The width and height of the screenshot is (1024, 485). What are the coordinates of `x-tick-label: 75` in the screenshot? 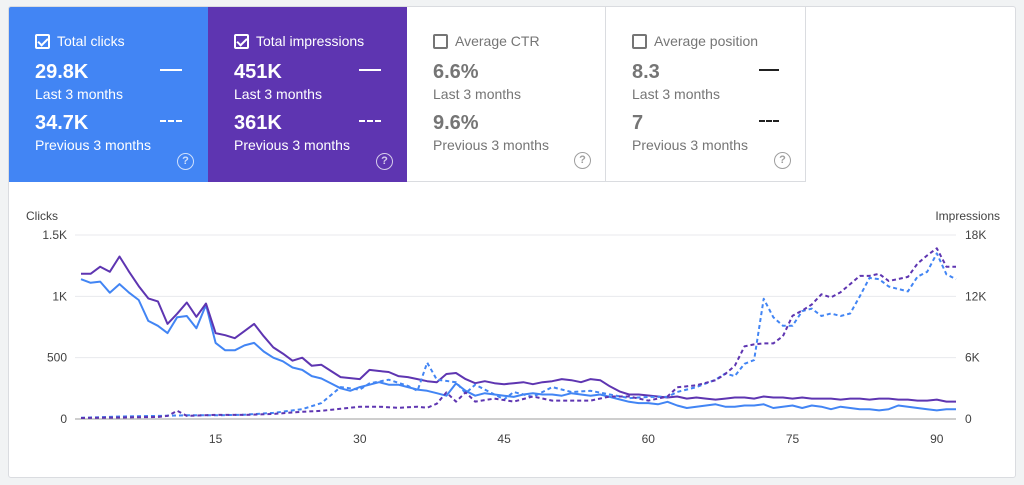 It's located at (793, 439).